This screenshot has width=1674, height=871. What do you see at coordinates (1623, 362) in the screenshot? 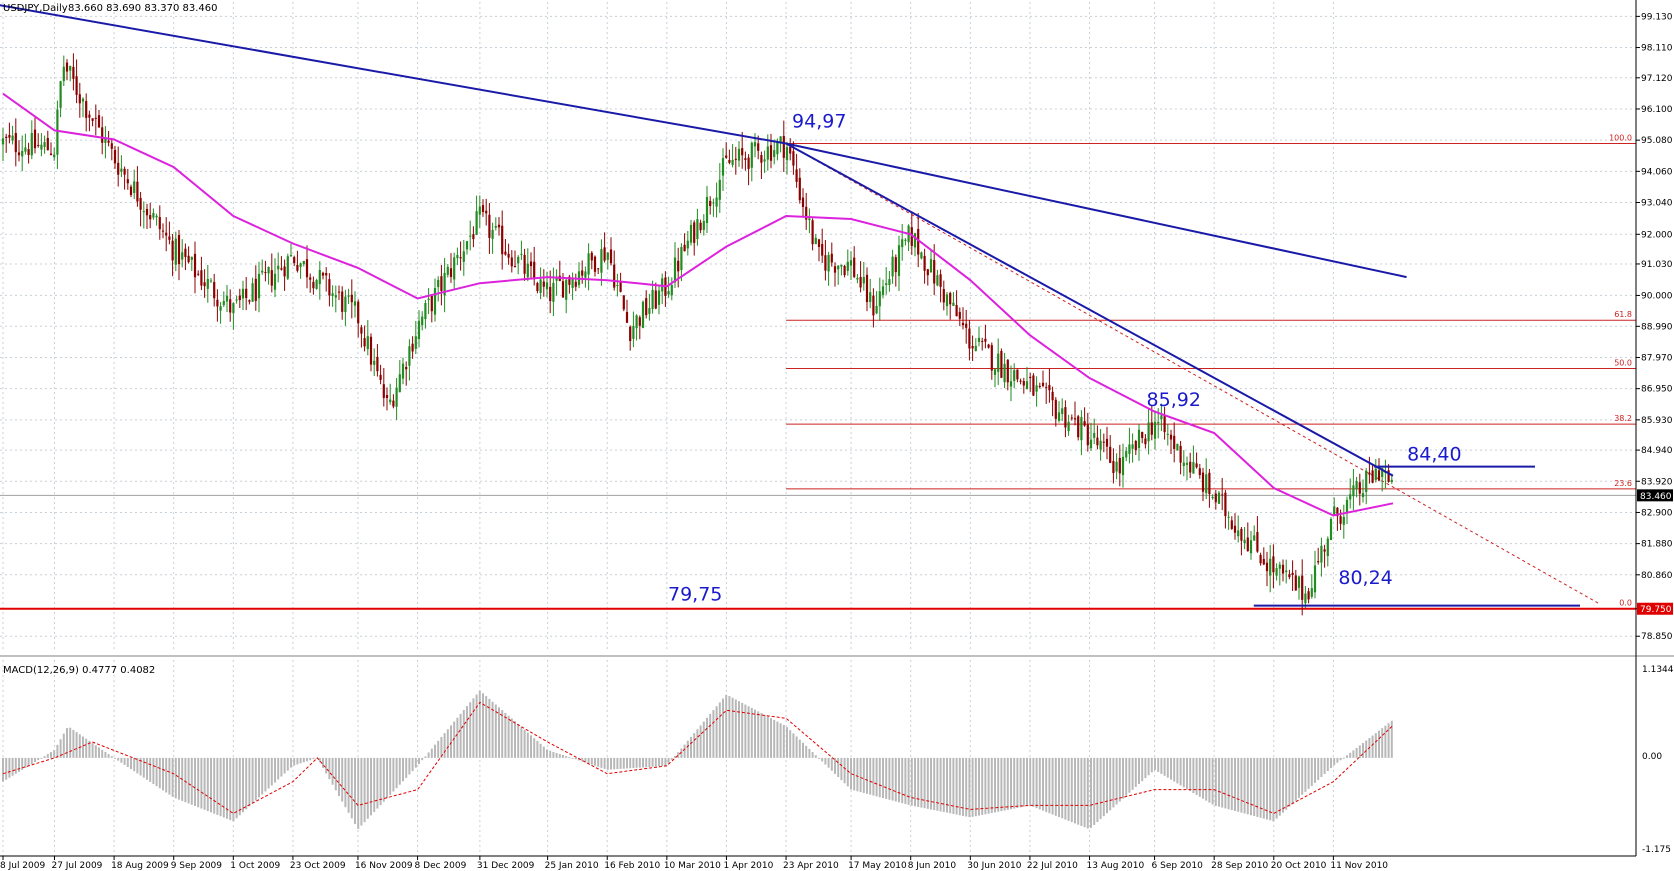
I see `fib-level-label: 50.0` at bounding box center [1623, 362].